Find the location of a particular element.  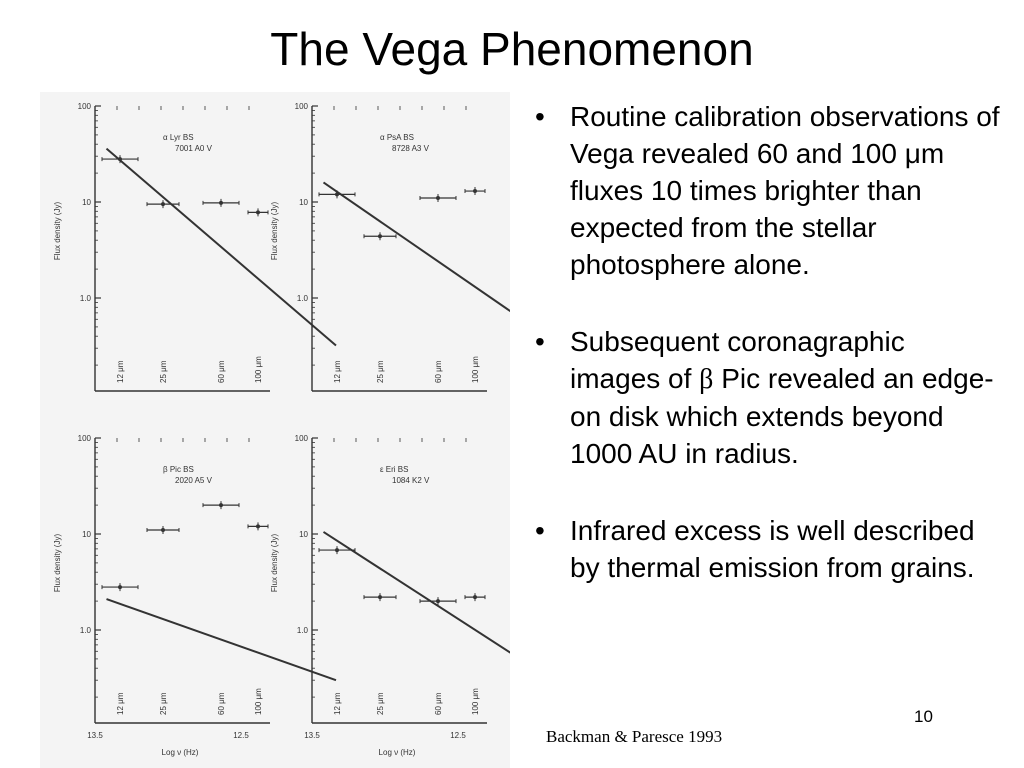

panel-title: β Pic BS is located at coordinates (178, 469).